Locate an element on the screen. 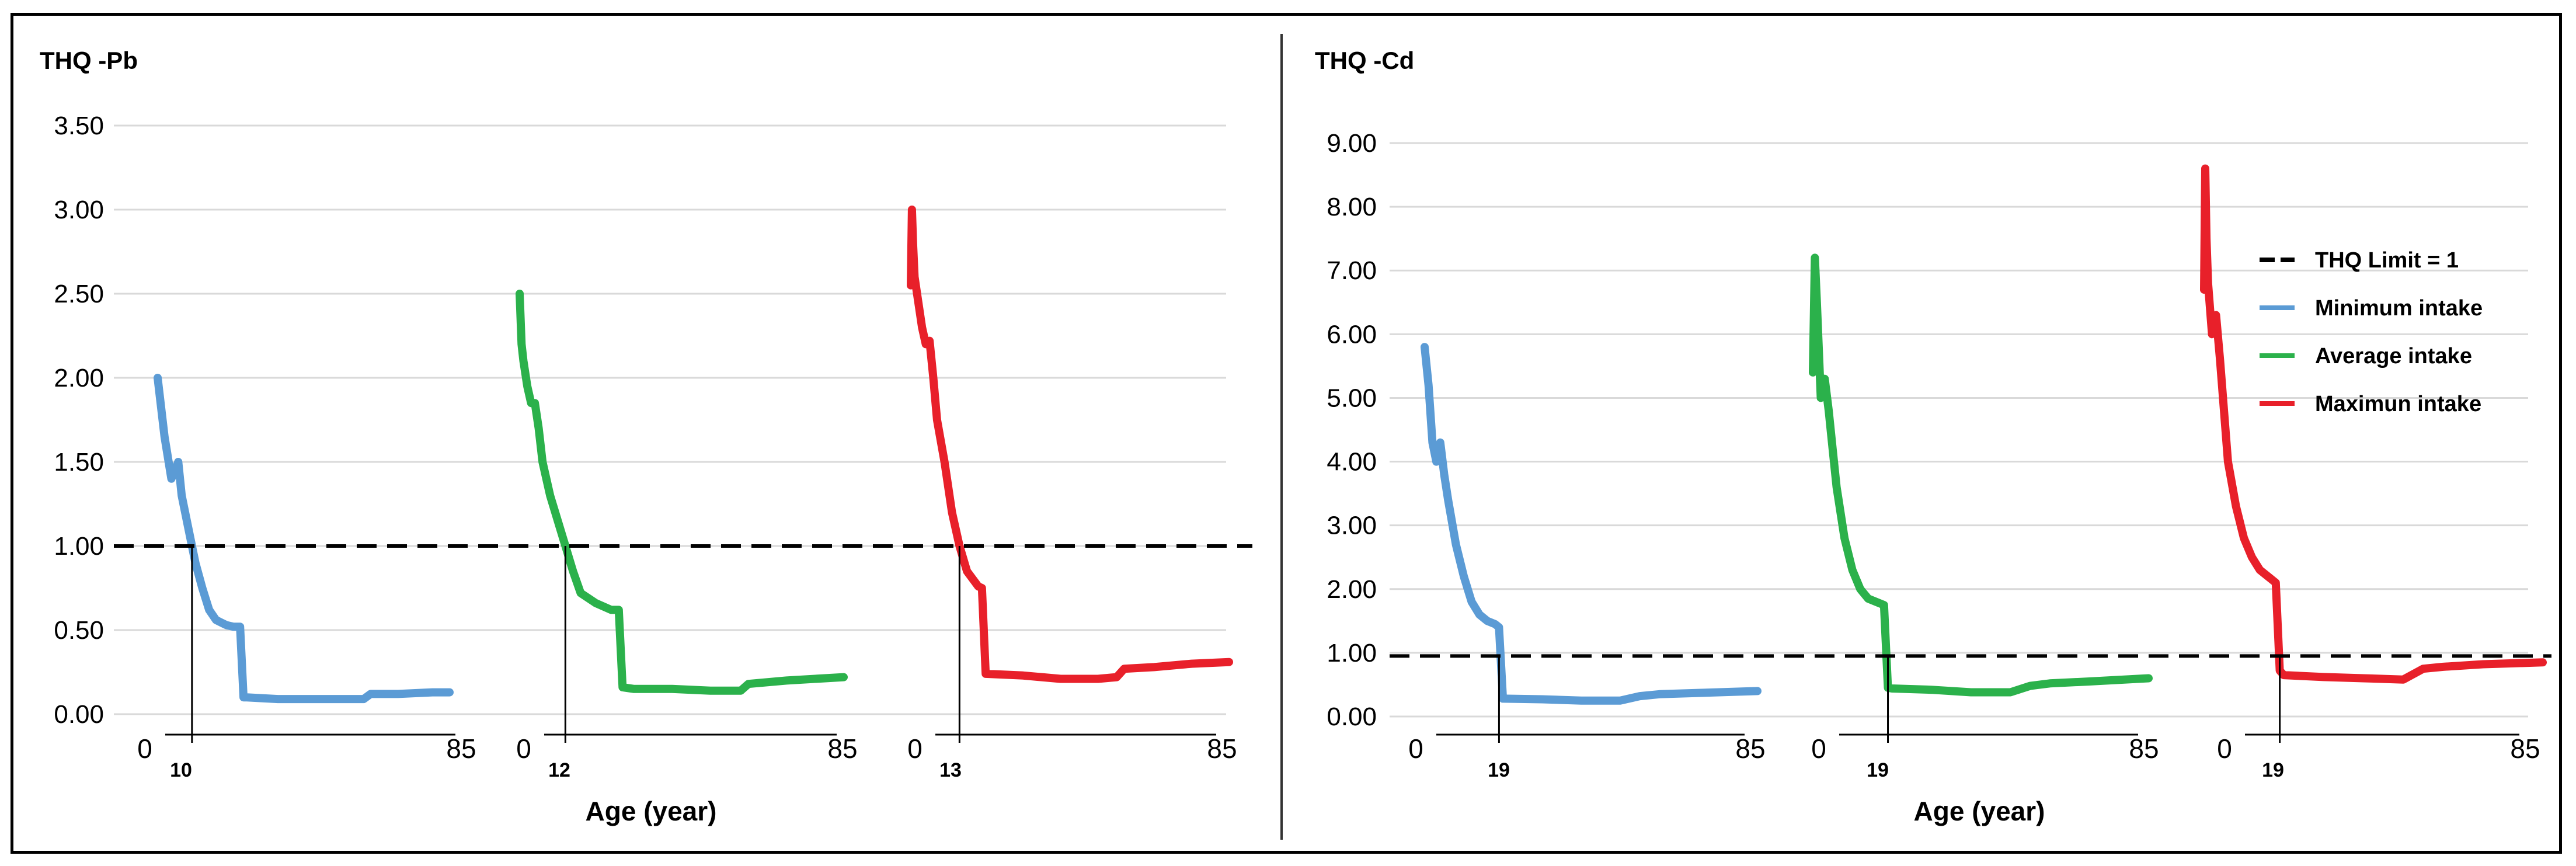 This screenshot has height=866, width=2576. y-tick-label: 0.50 is located at coordinates (79, 630).